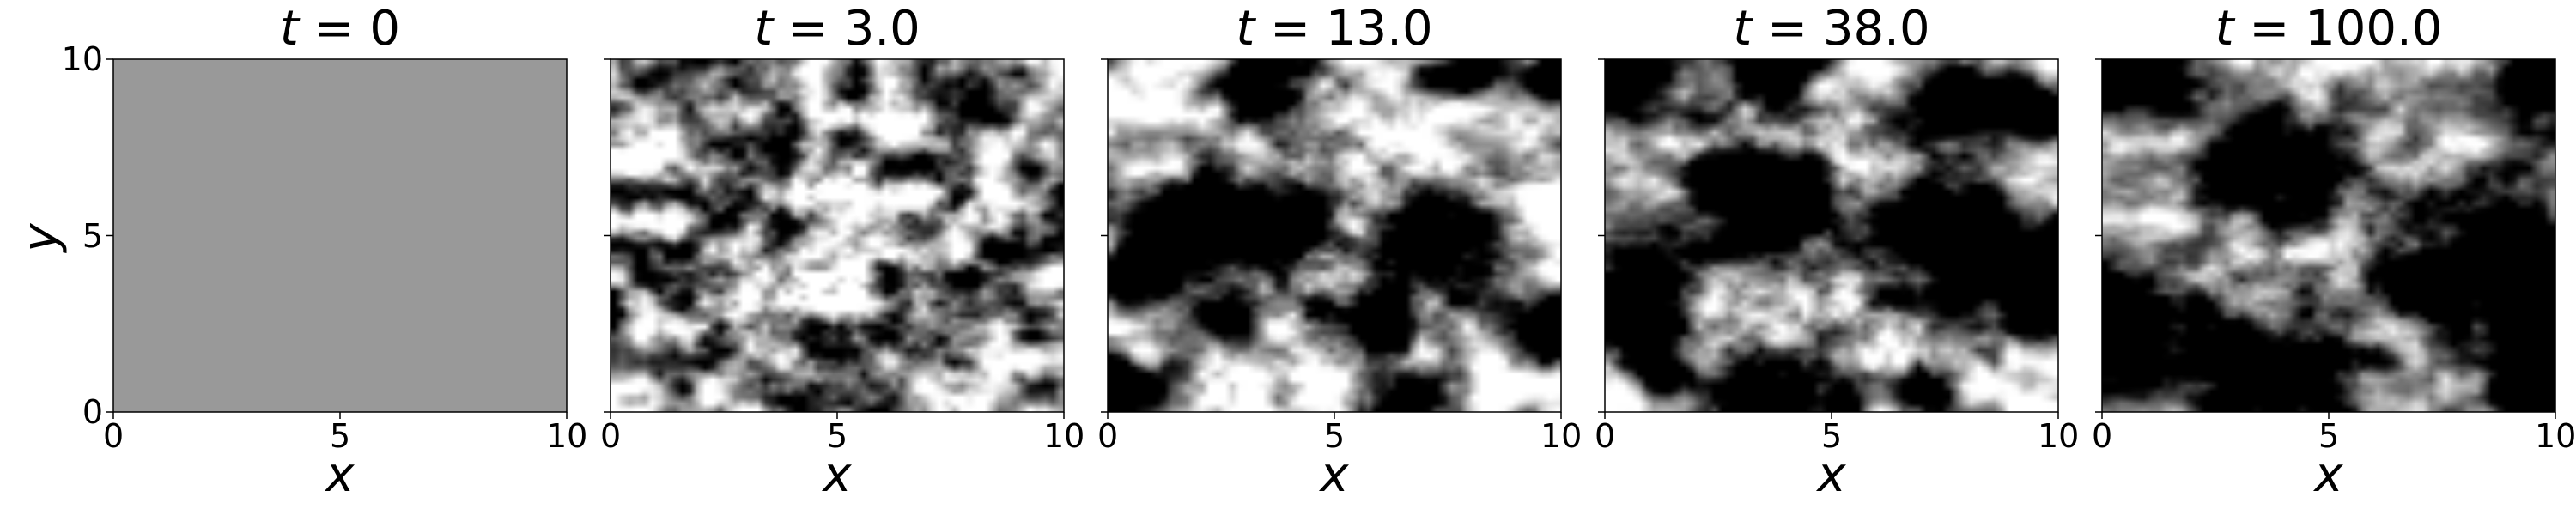 The image size is (2576, 515). Describe the element at coordinates (93, 235) in the screenshot. I see `y-tick-label: 5` at that location.